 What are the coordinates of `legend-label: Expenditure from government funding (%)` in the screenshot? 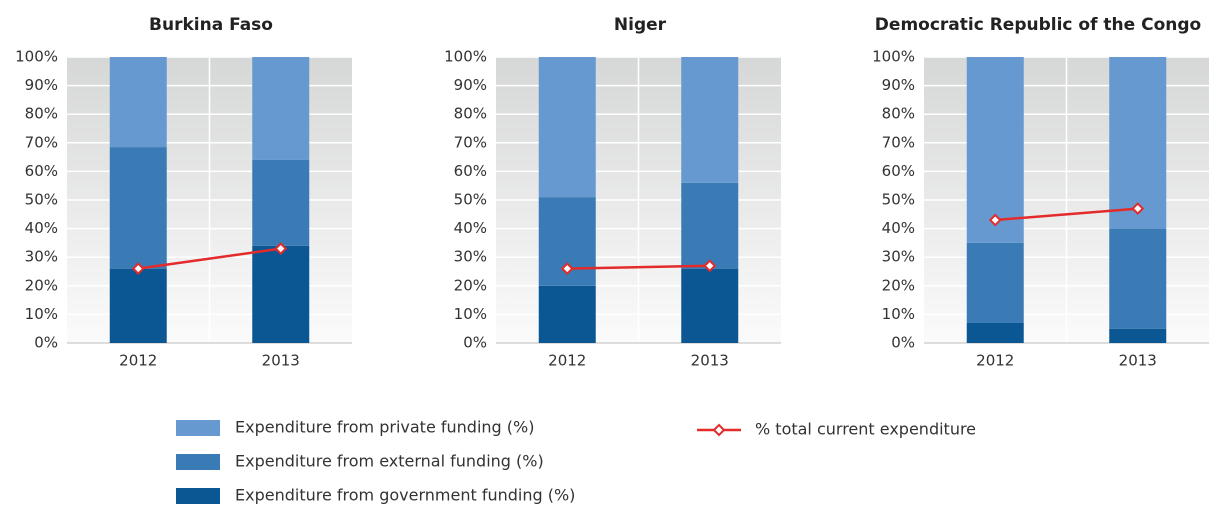 It's located at (405, 495).